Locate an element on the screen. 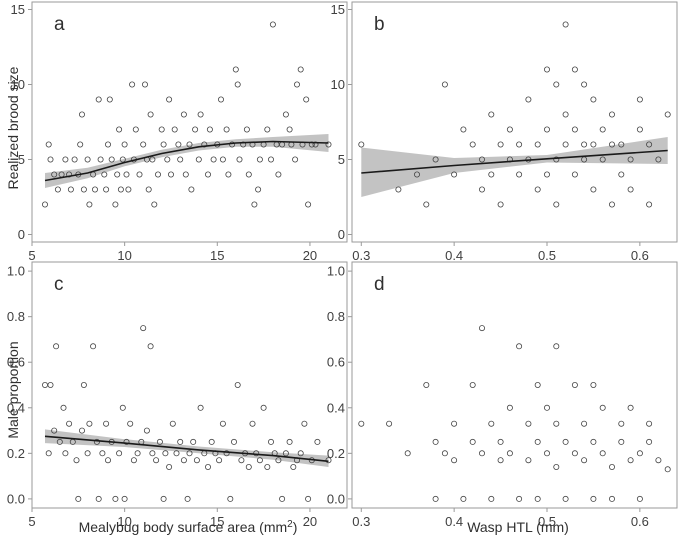  confidence-band is located at coordinates (187, 161).